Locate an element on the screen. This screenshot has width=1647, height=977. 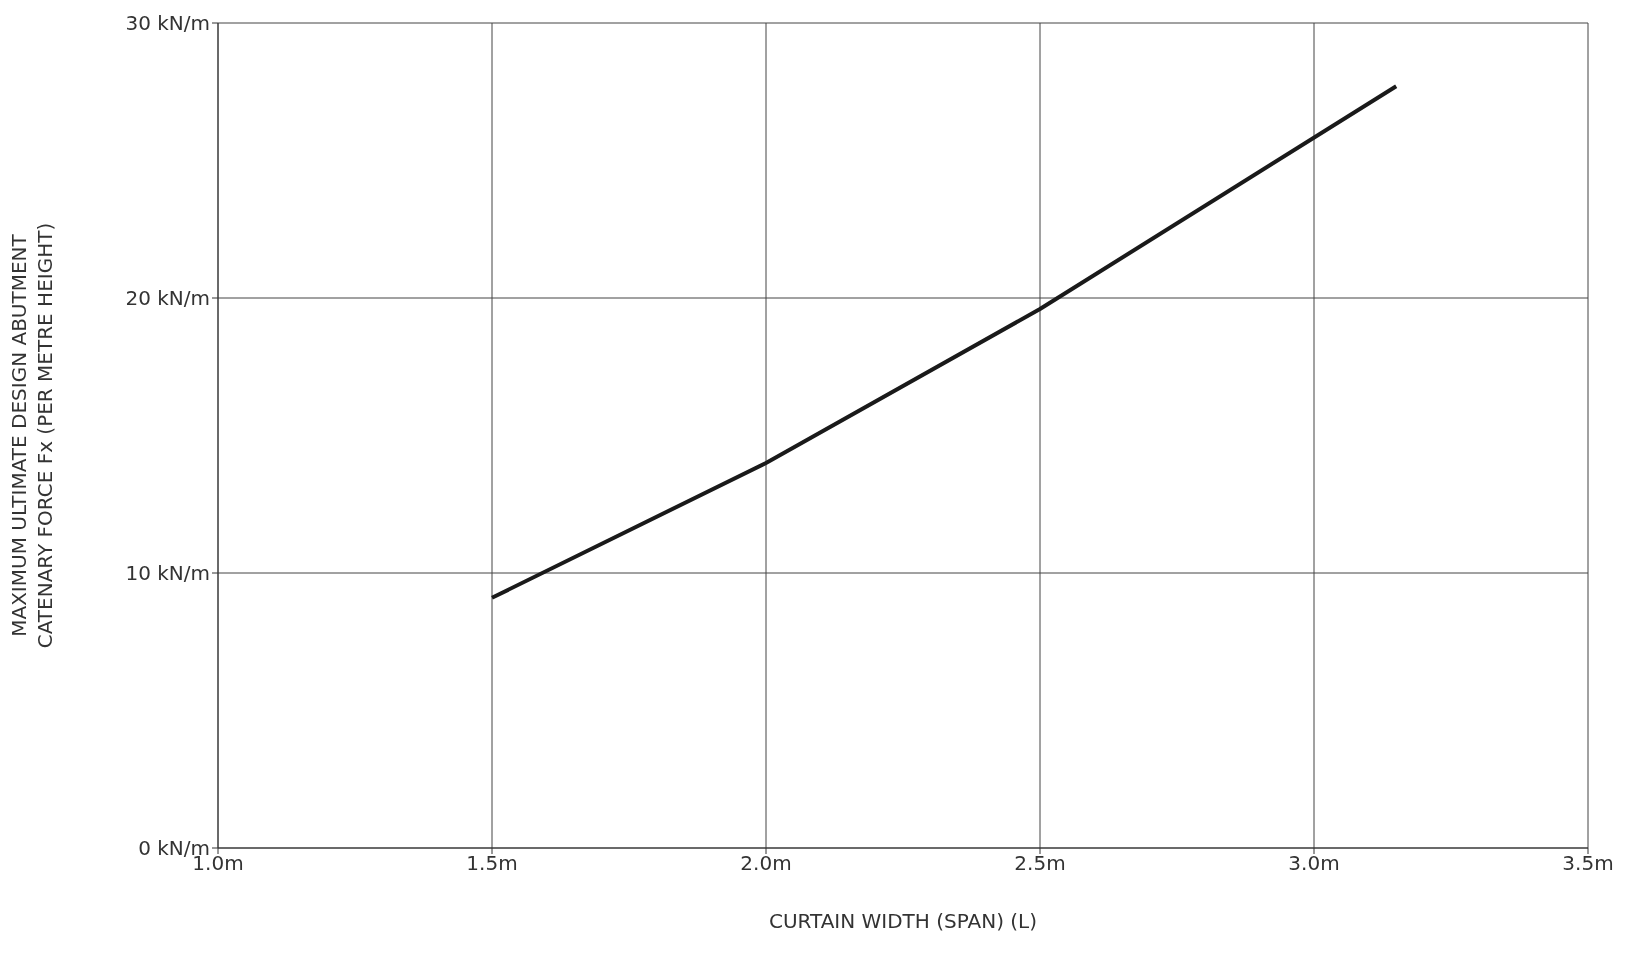
x-tick-label: 2.0m is located at coordinates (766, 863).